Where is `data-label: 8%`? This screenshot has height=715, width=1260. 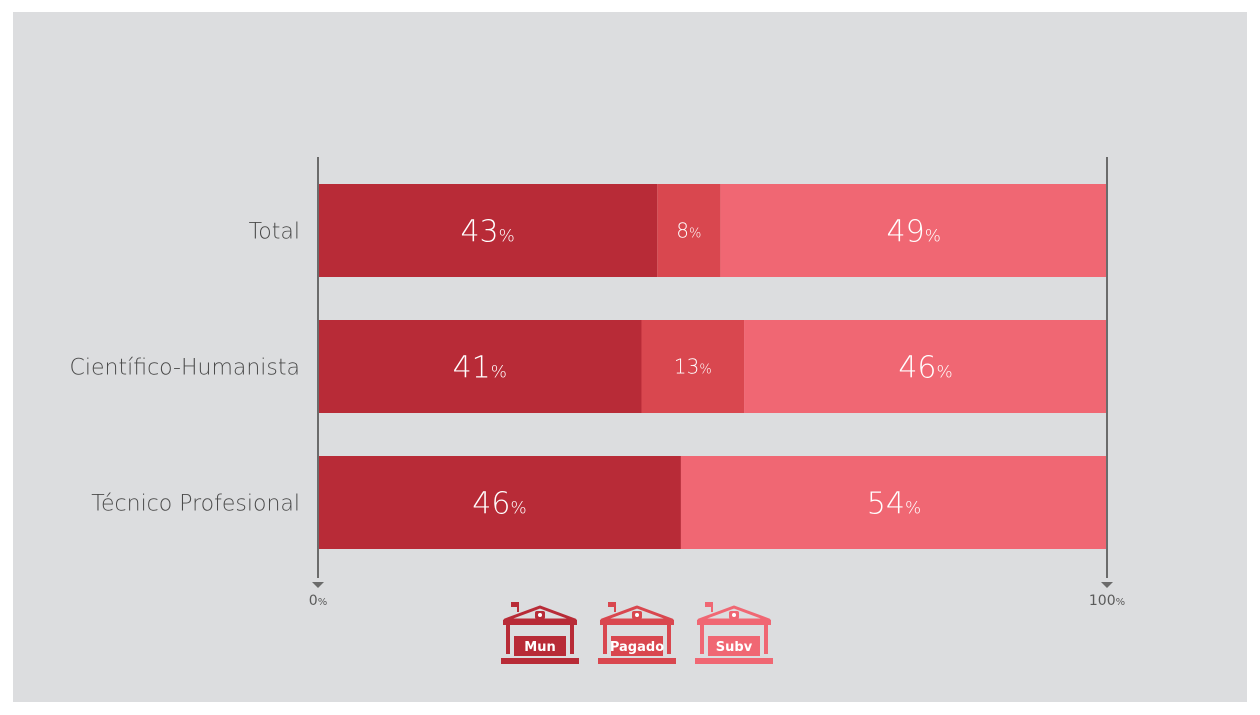 data-label: 8% is located at coordinates (688, 231).